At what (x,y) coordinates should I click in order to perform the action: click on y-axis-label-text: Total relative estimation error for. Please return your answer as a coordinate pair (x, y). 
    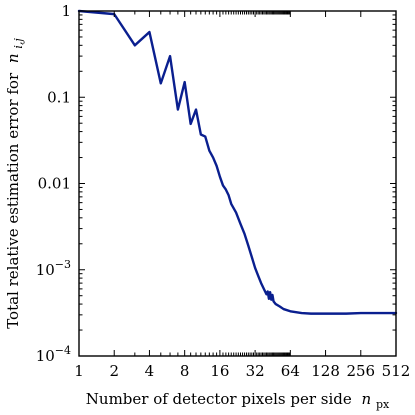
    Looking at the image, I should click on (13, 200).